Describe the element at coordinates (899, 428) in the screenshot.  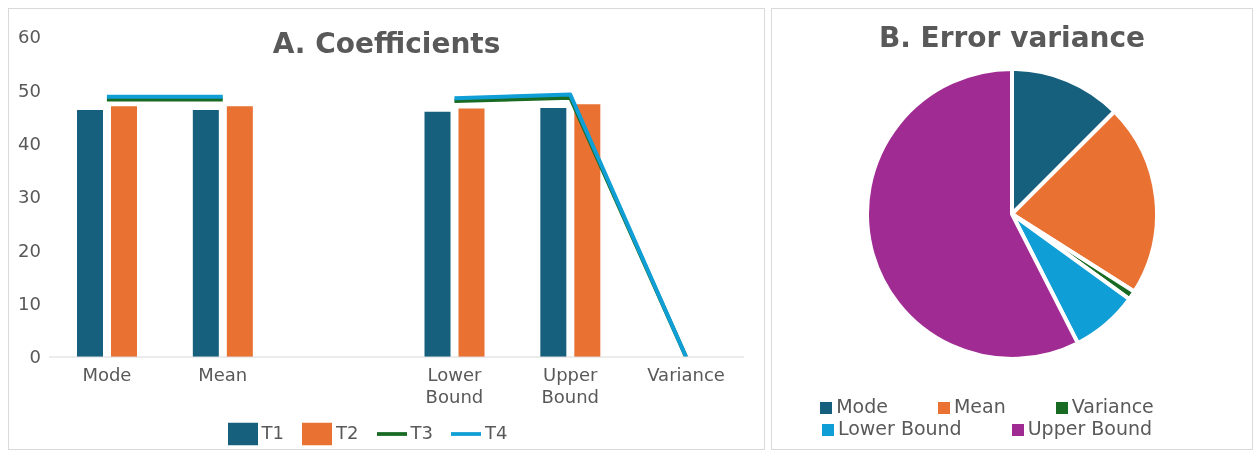
I see `legend-label: Lower Bound` at that location.